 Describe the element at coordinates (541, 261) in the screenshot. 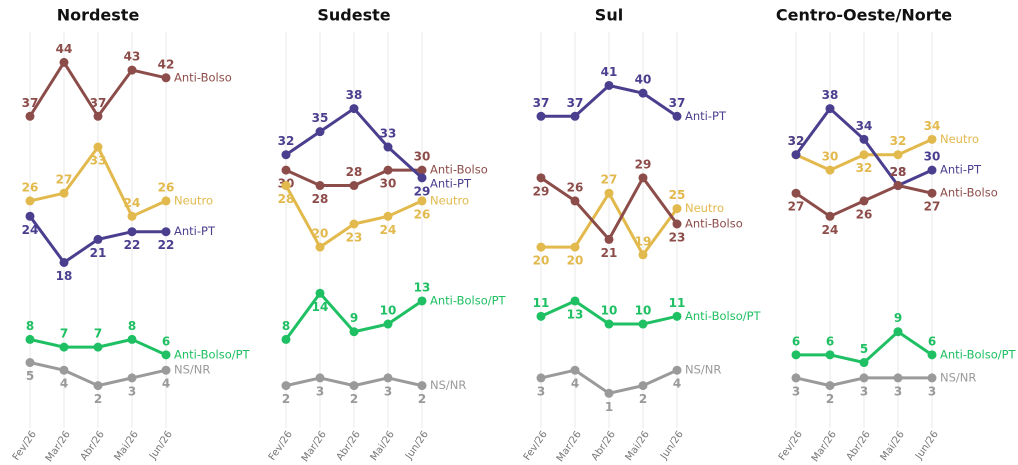

I see `value-label: 20` at that location.